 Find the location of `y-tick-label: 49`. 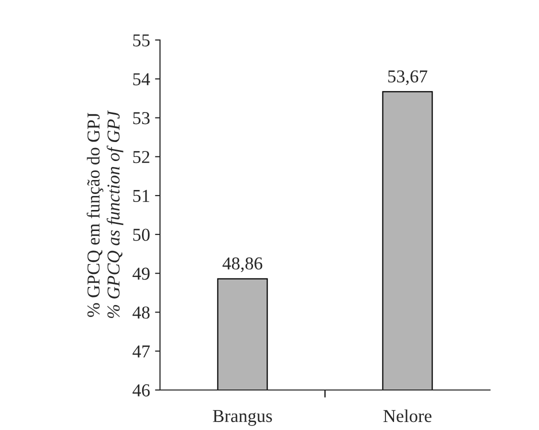

y-tick-label: 49 is located at coordinates (141, 274).